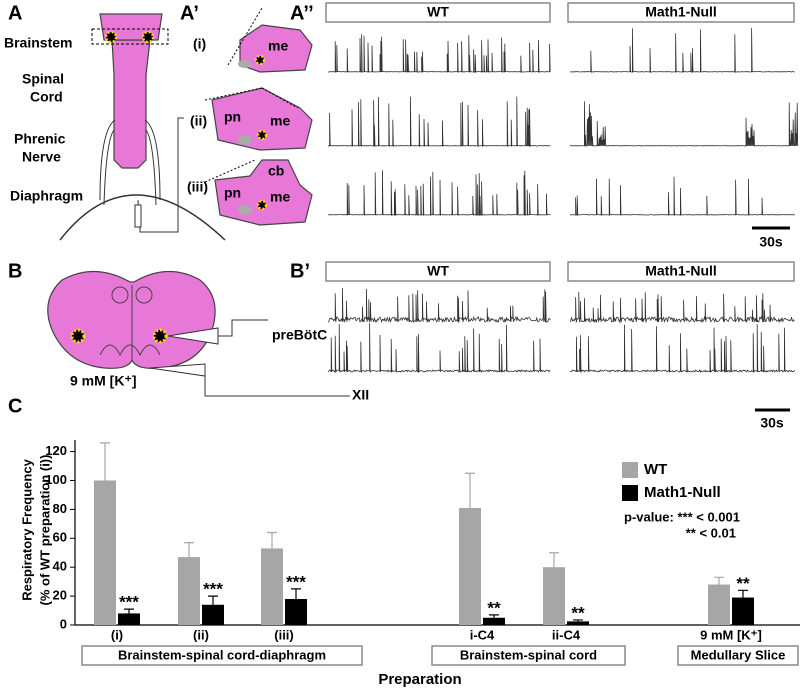  I want to click on panel-label: A, so click(15, 13).